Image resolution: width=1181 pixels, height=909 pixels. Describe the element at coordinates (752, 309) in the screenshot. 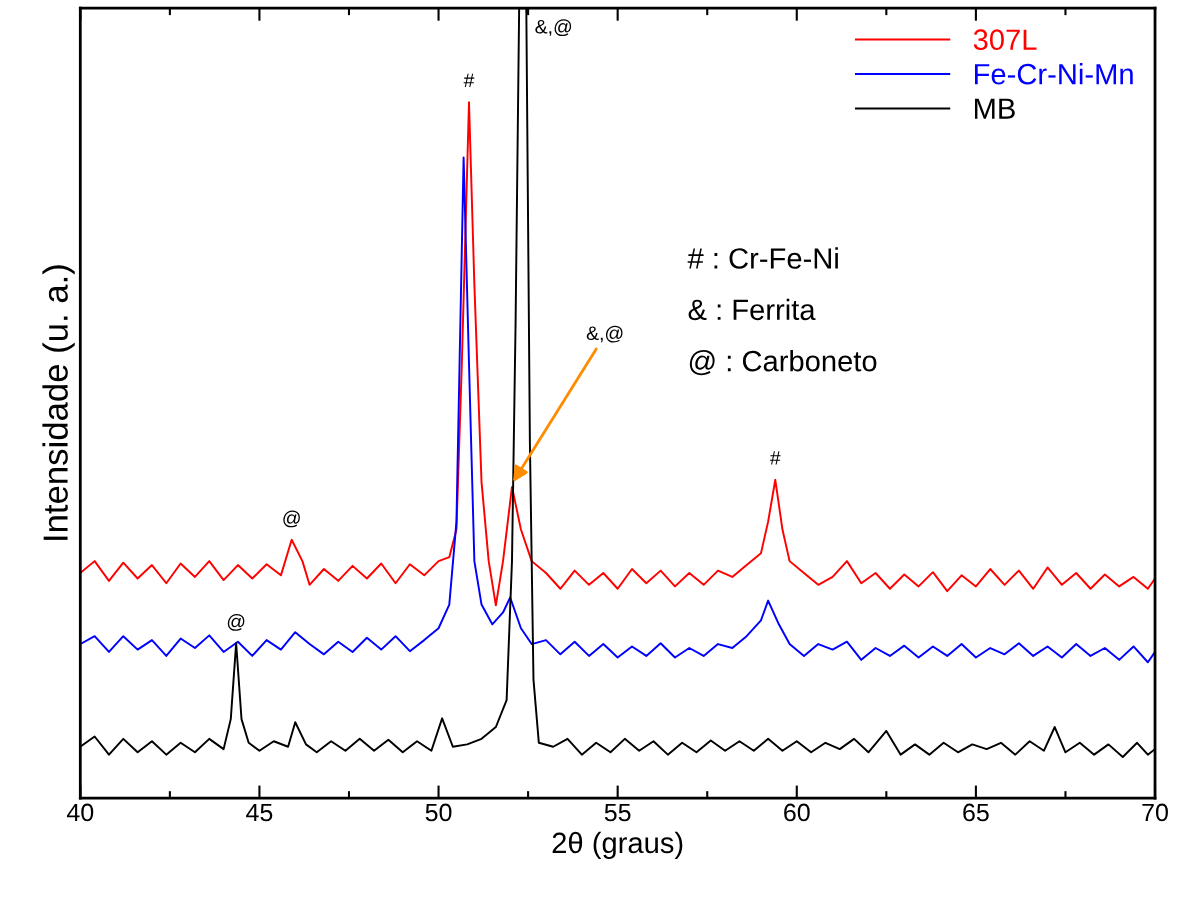

I see `annotation: & : Ferrita` at that location.